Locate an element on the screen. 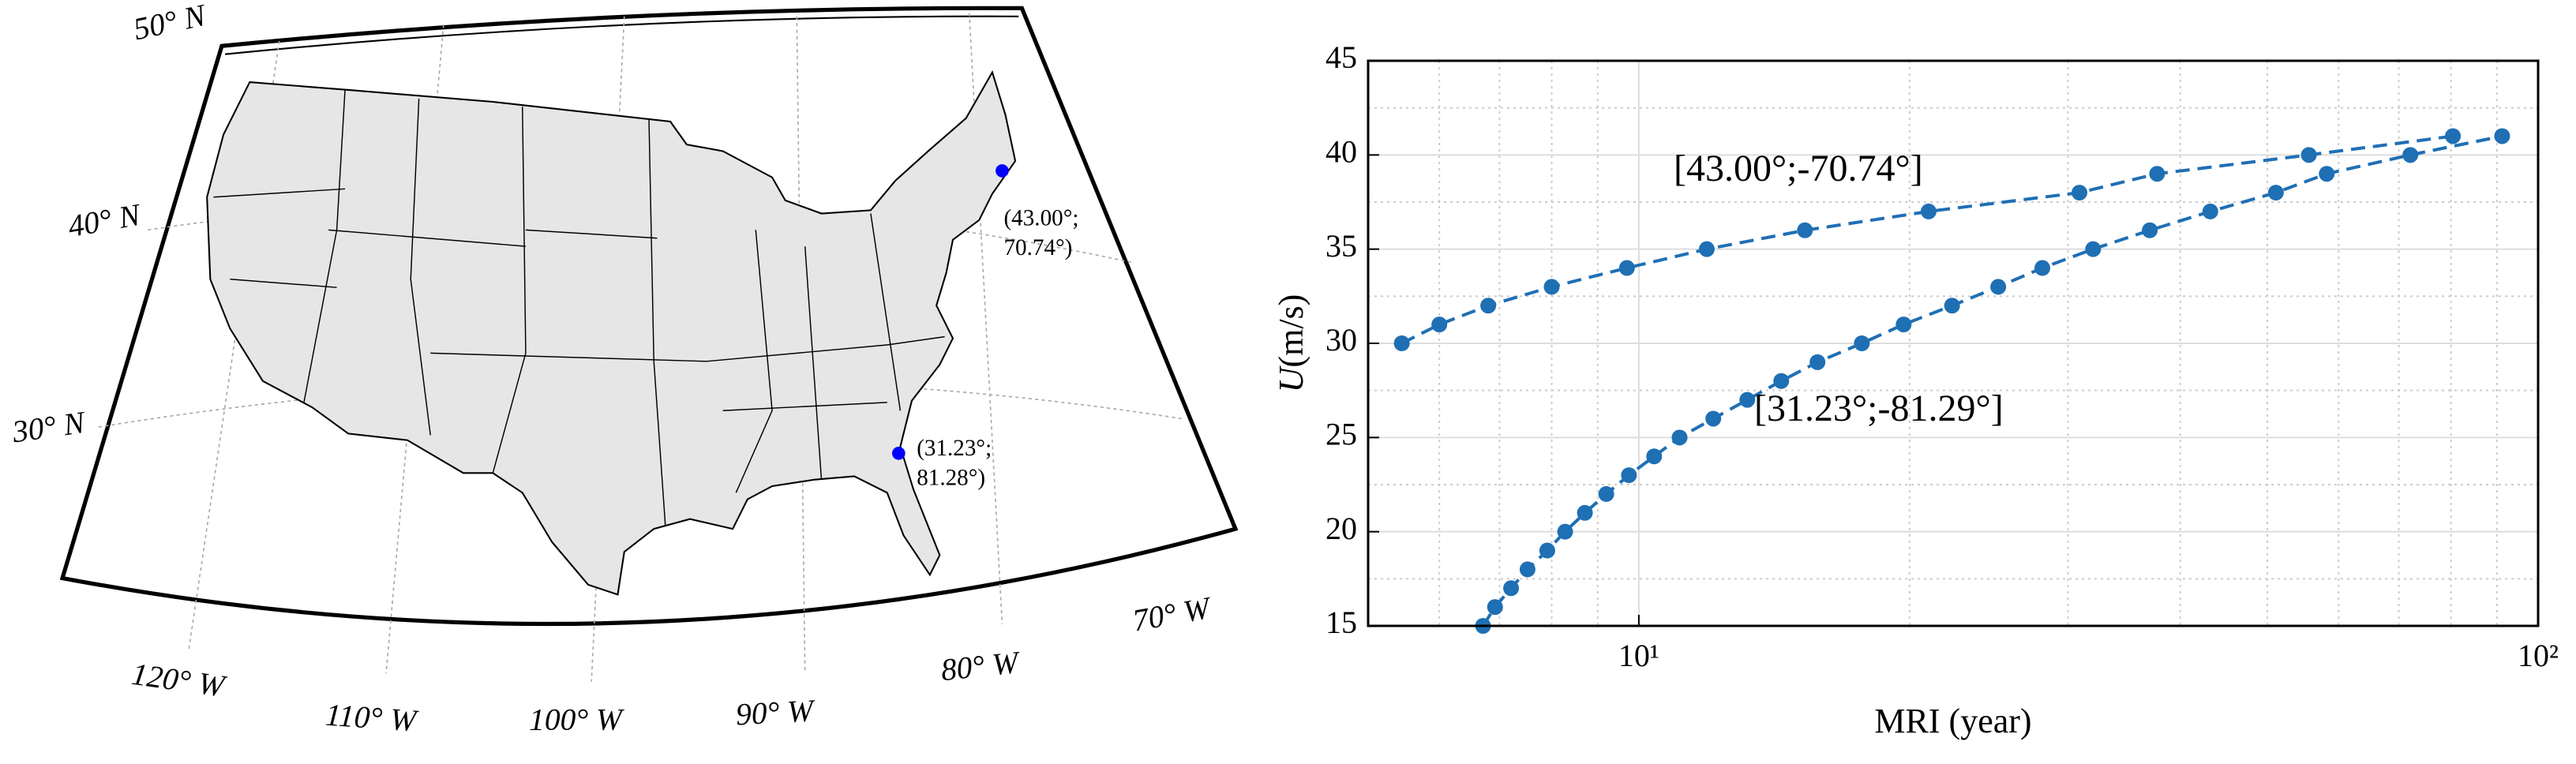 The image size is (2576, 764). annotation: [43.00°;-70.74°] is located at coordinates (1798, 168).